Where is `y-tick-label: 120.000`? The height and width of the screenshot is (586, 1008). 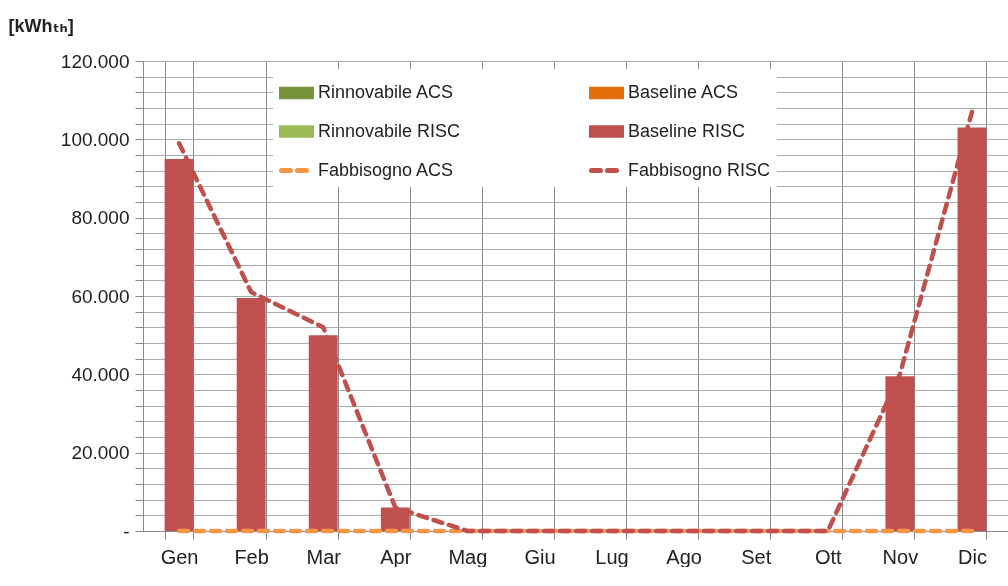 y-tick-label: 120.000 is located at coordinates (95, 61).